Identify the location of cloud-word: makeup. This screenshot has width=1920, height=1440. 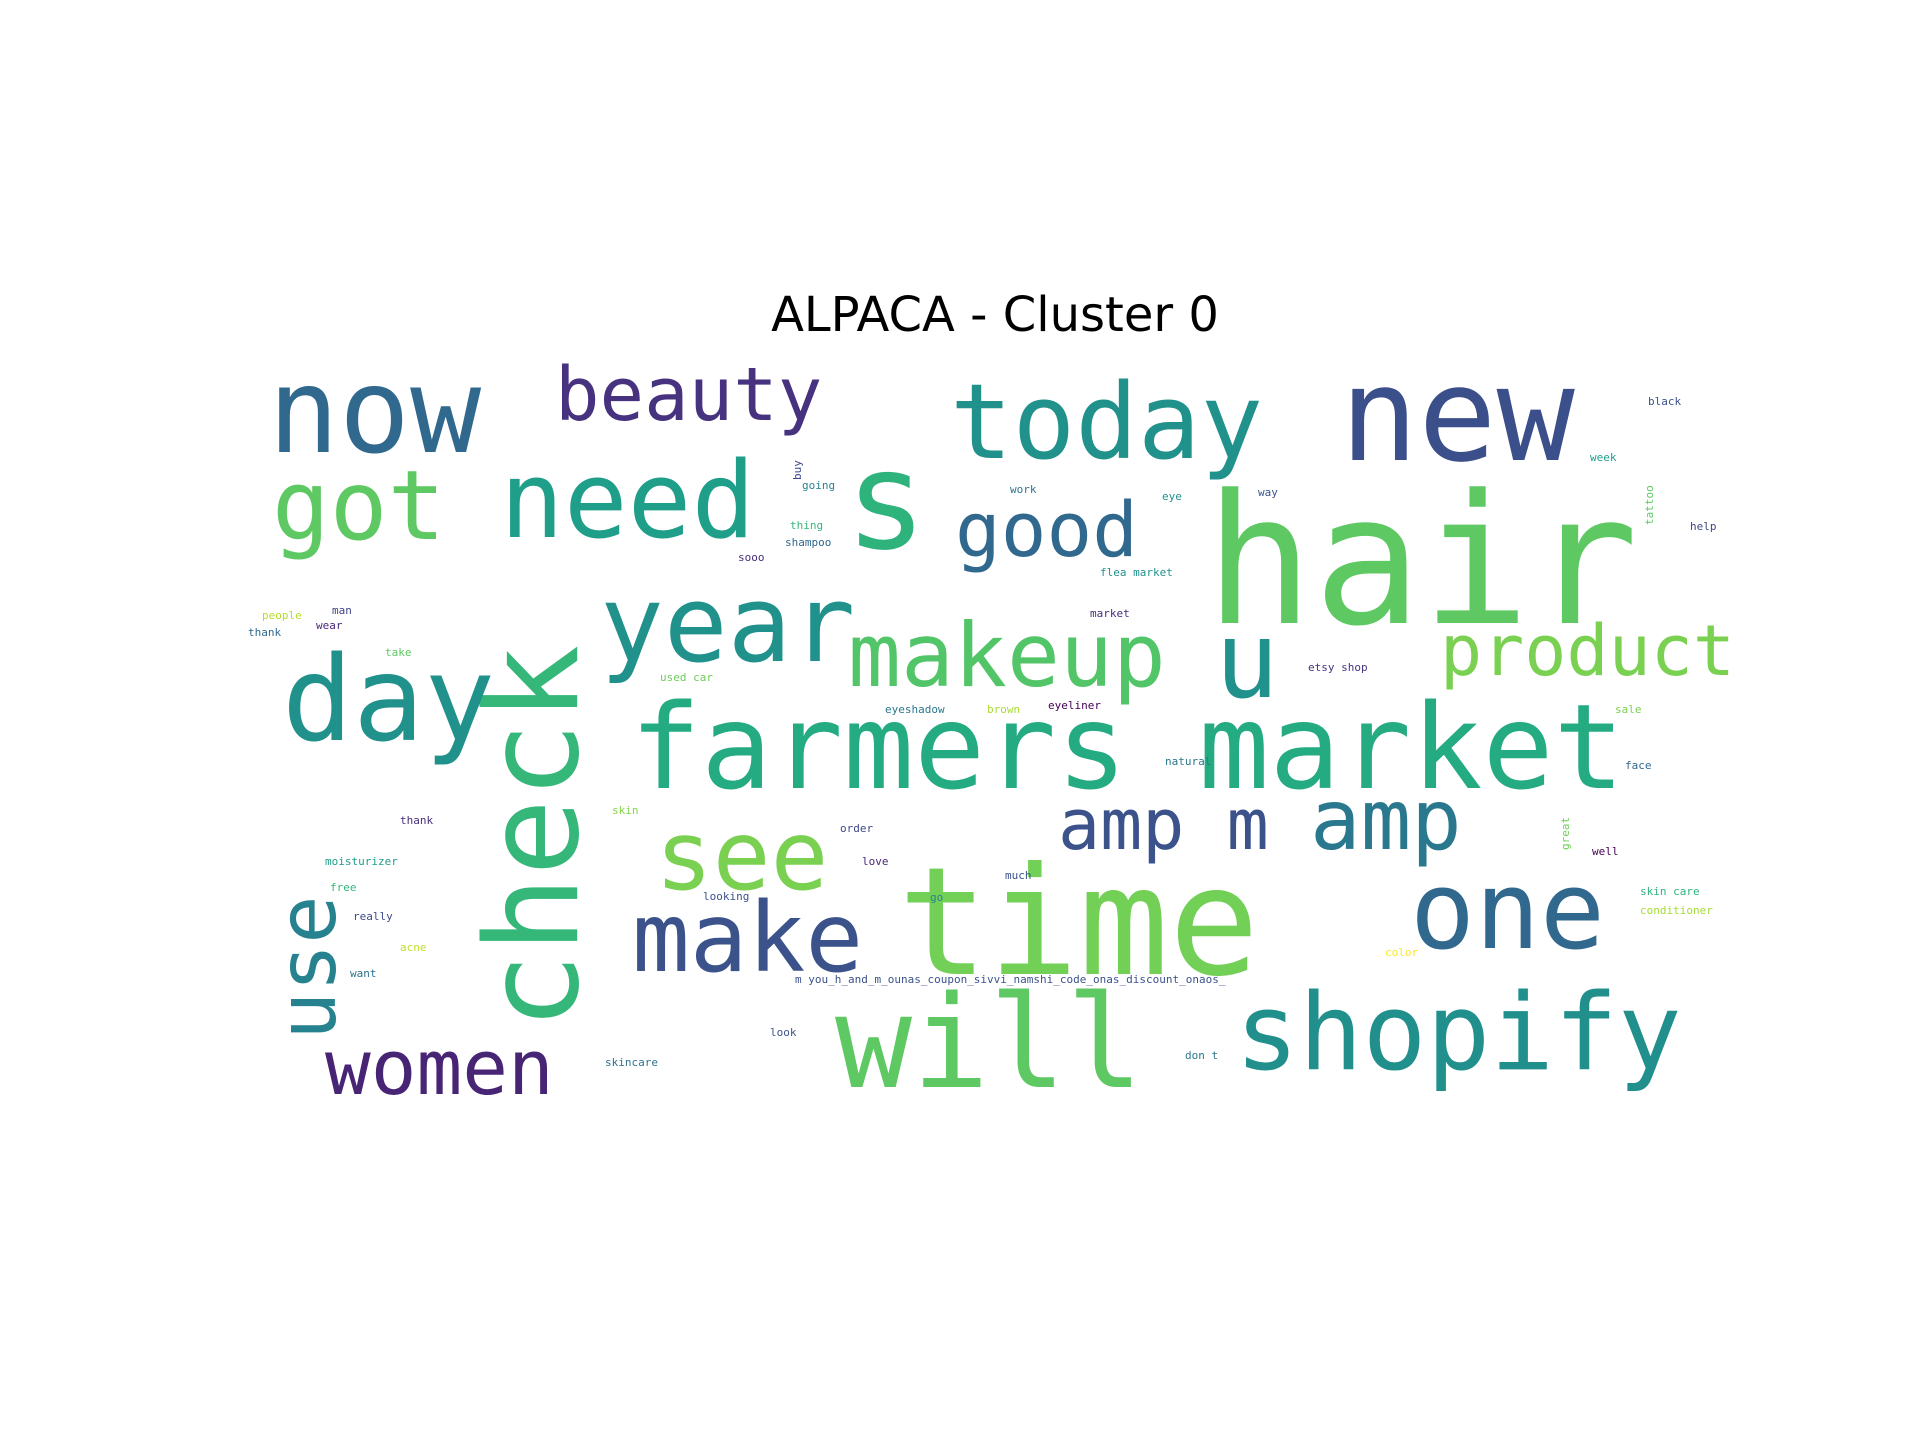
(1007, 655).